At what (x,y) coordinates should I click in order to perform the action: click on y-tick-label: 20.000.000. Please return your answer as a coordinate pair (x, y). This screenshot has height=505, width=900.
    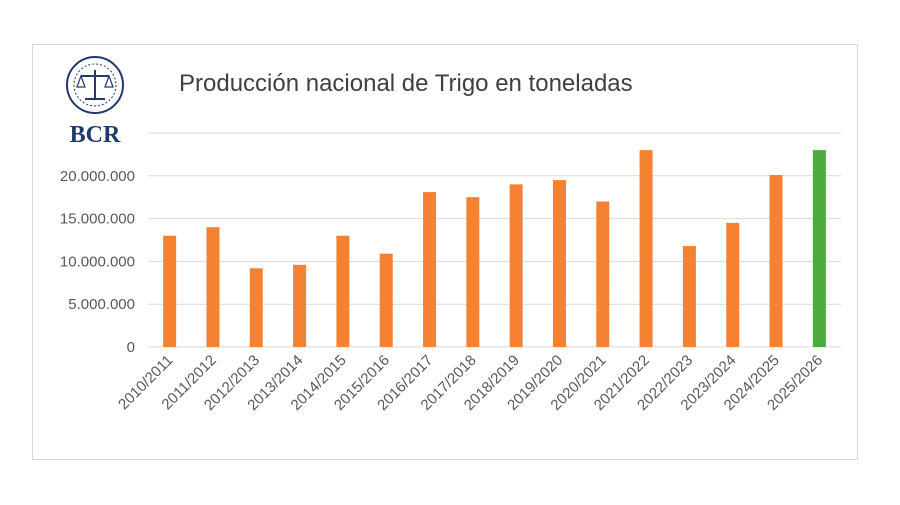
    Looking at the image, I should click on (97, 176).